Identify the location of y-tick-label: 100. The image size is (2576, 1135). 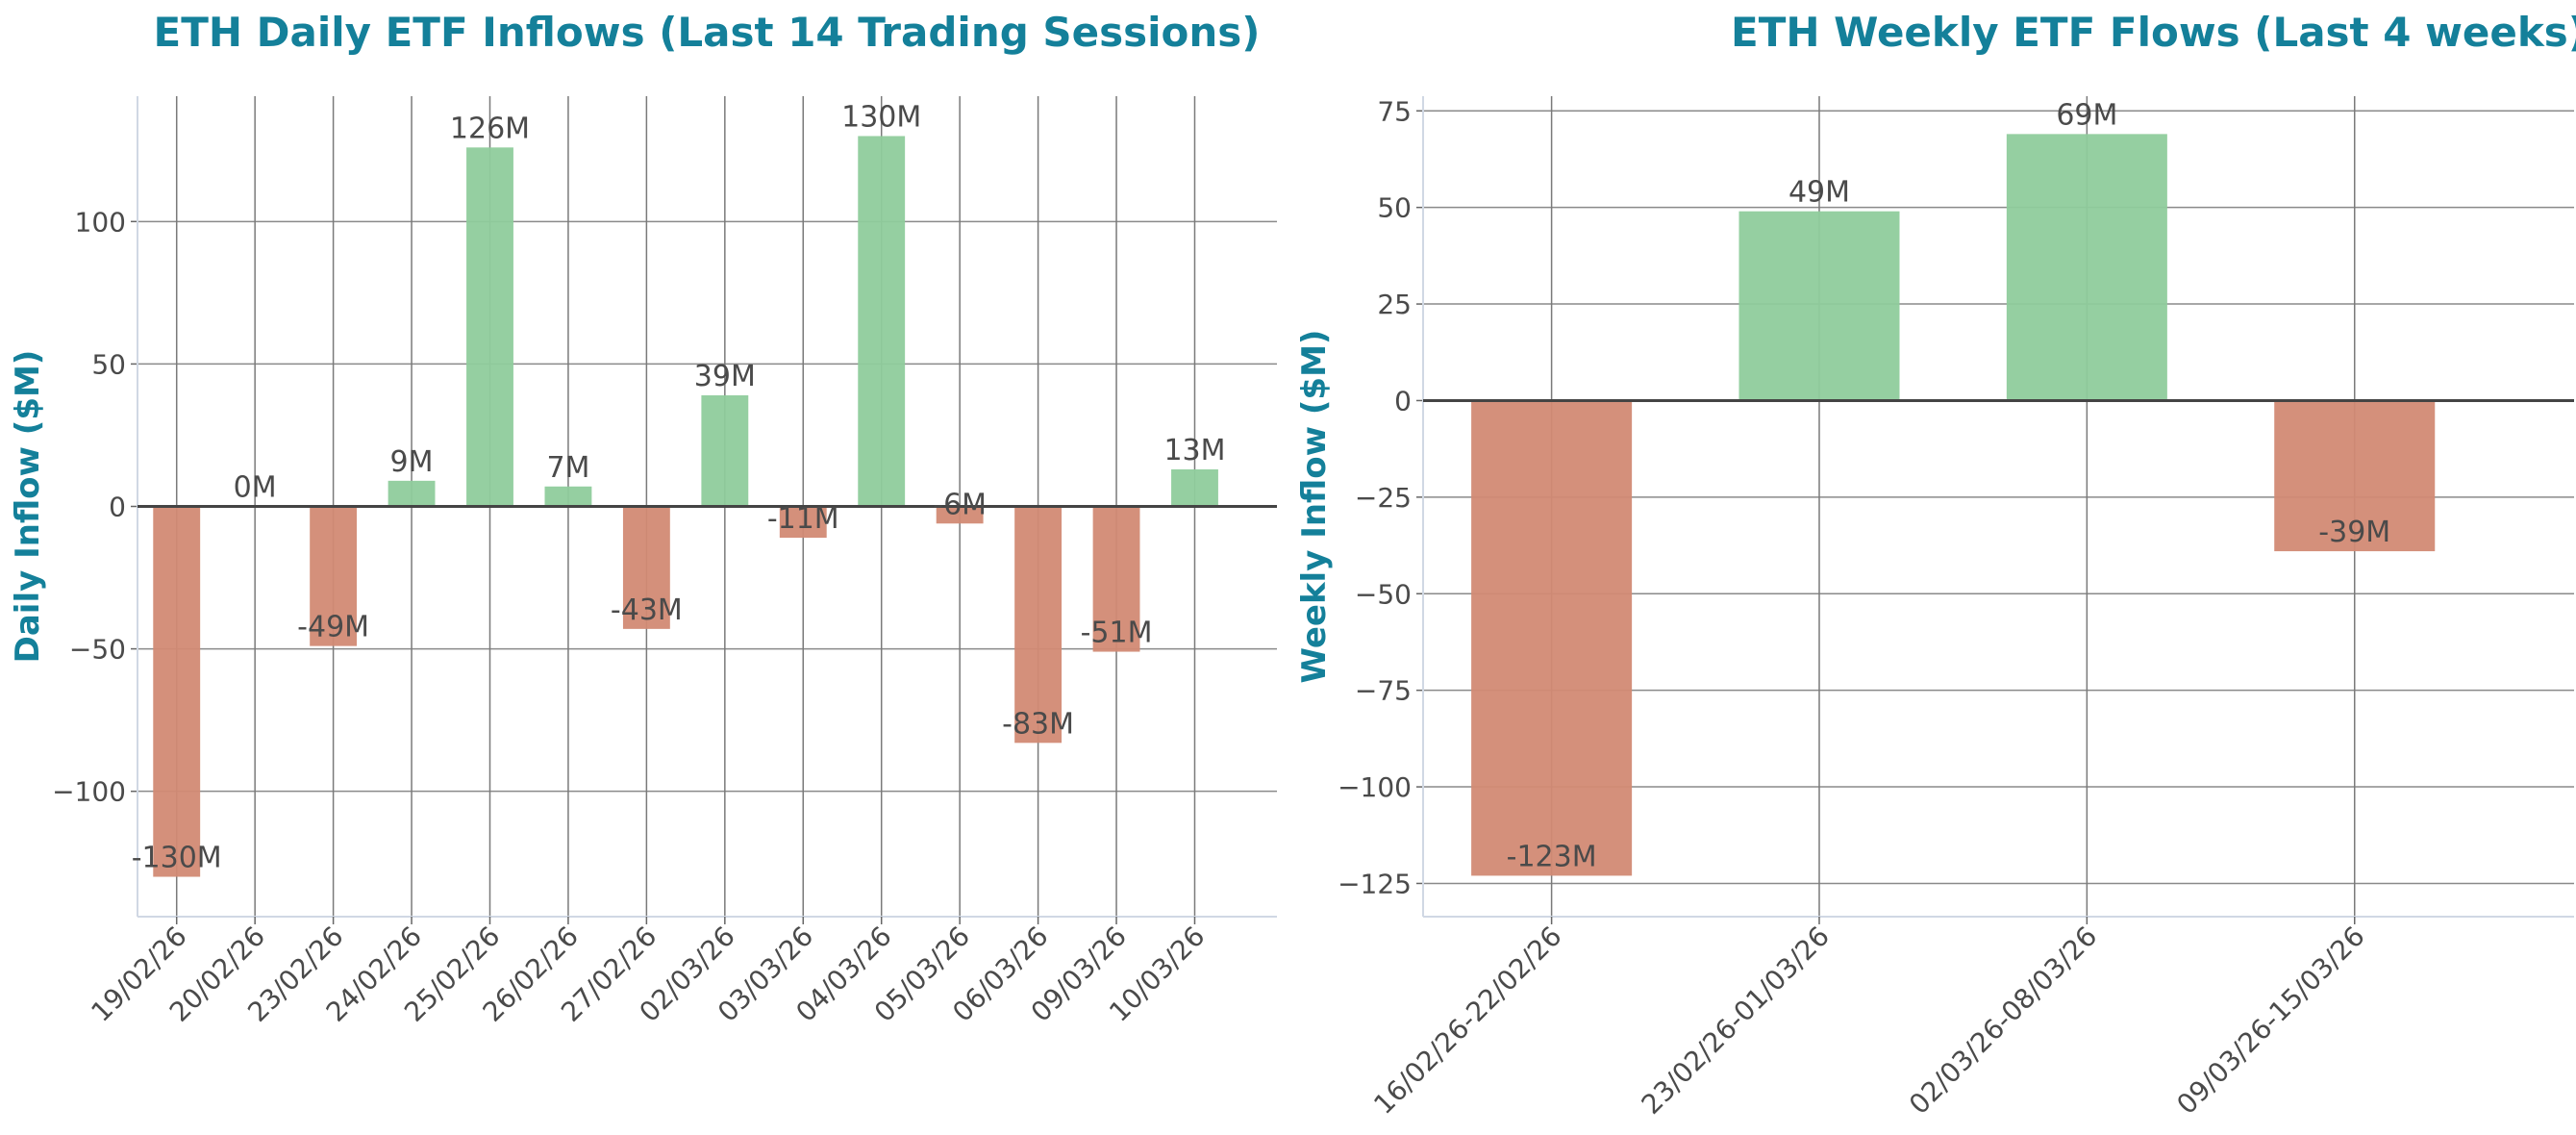
(100, 222).